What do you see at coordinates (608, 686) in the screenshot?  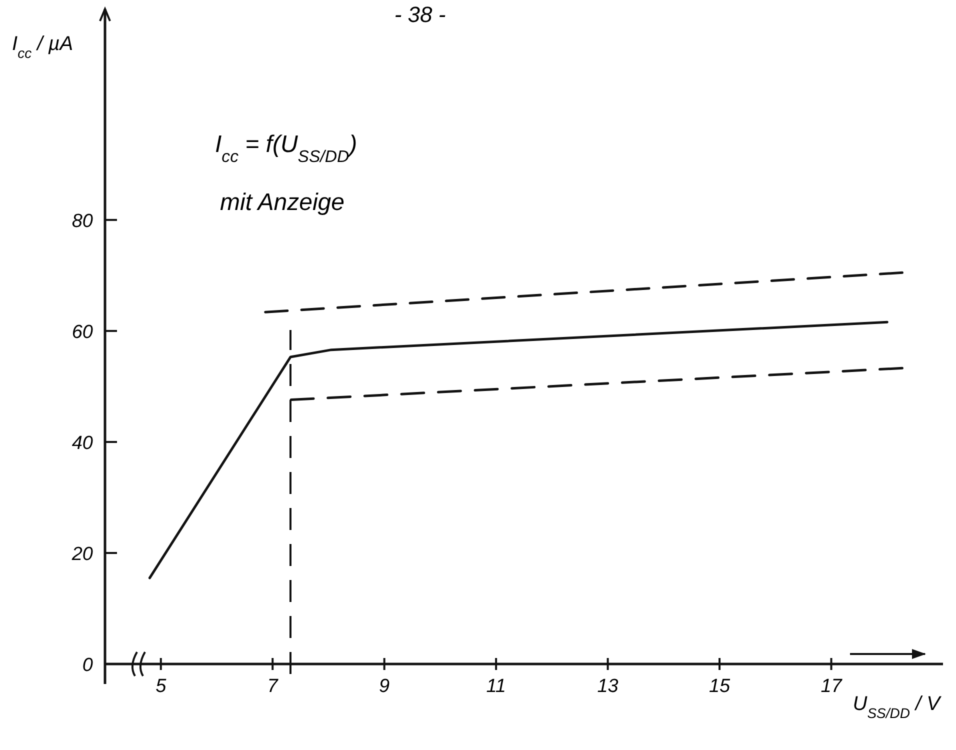 I see `x-tick-label: 13` at bounding box center [608, 686].